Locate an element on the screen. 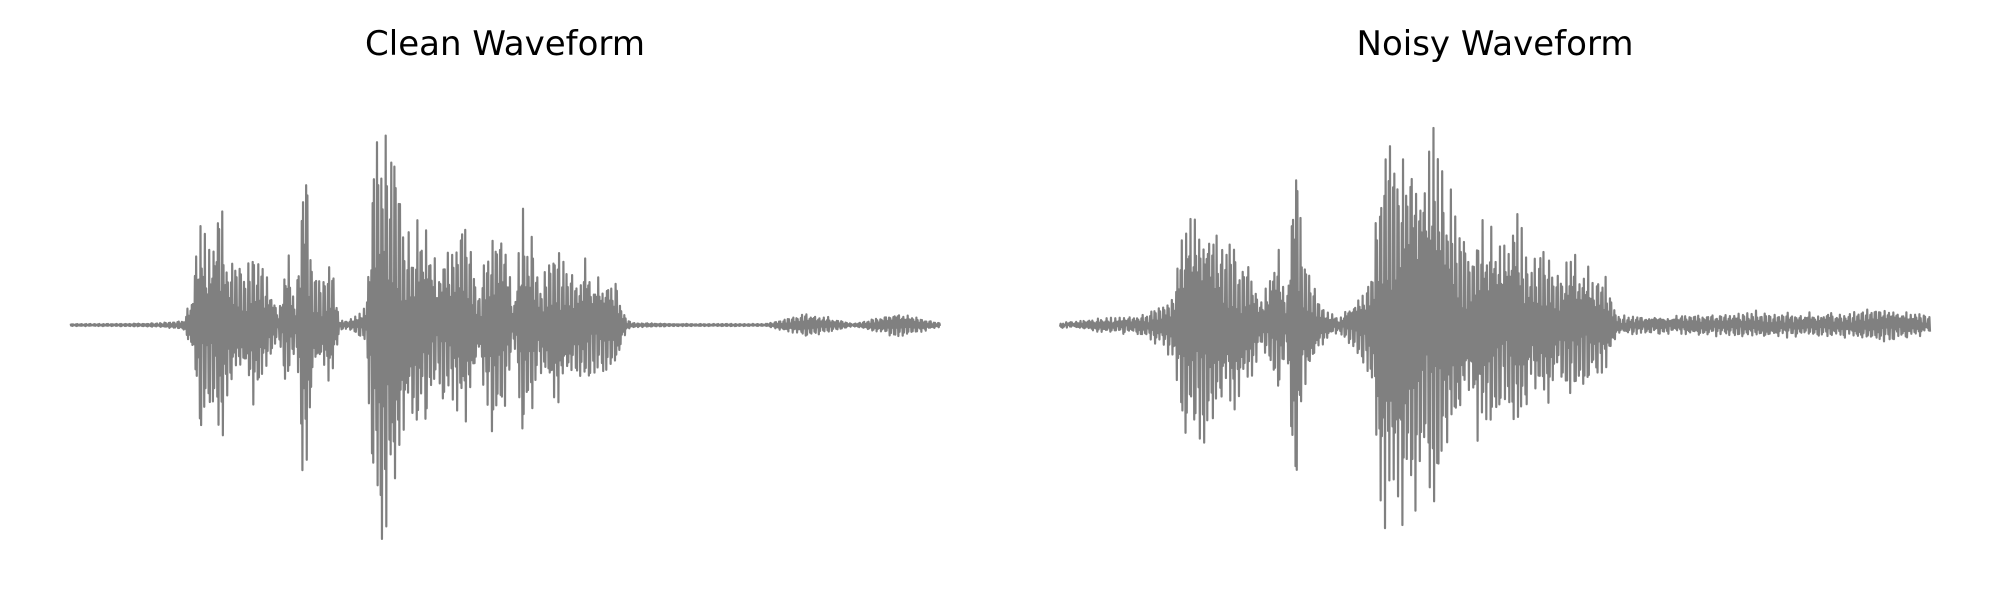  noisy-waveform-title: Noisy Waveform is located at coordinates (1495, 44).